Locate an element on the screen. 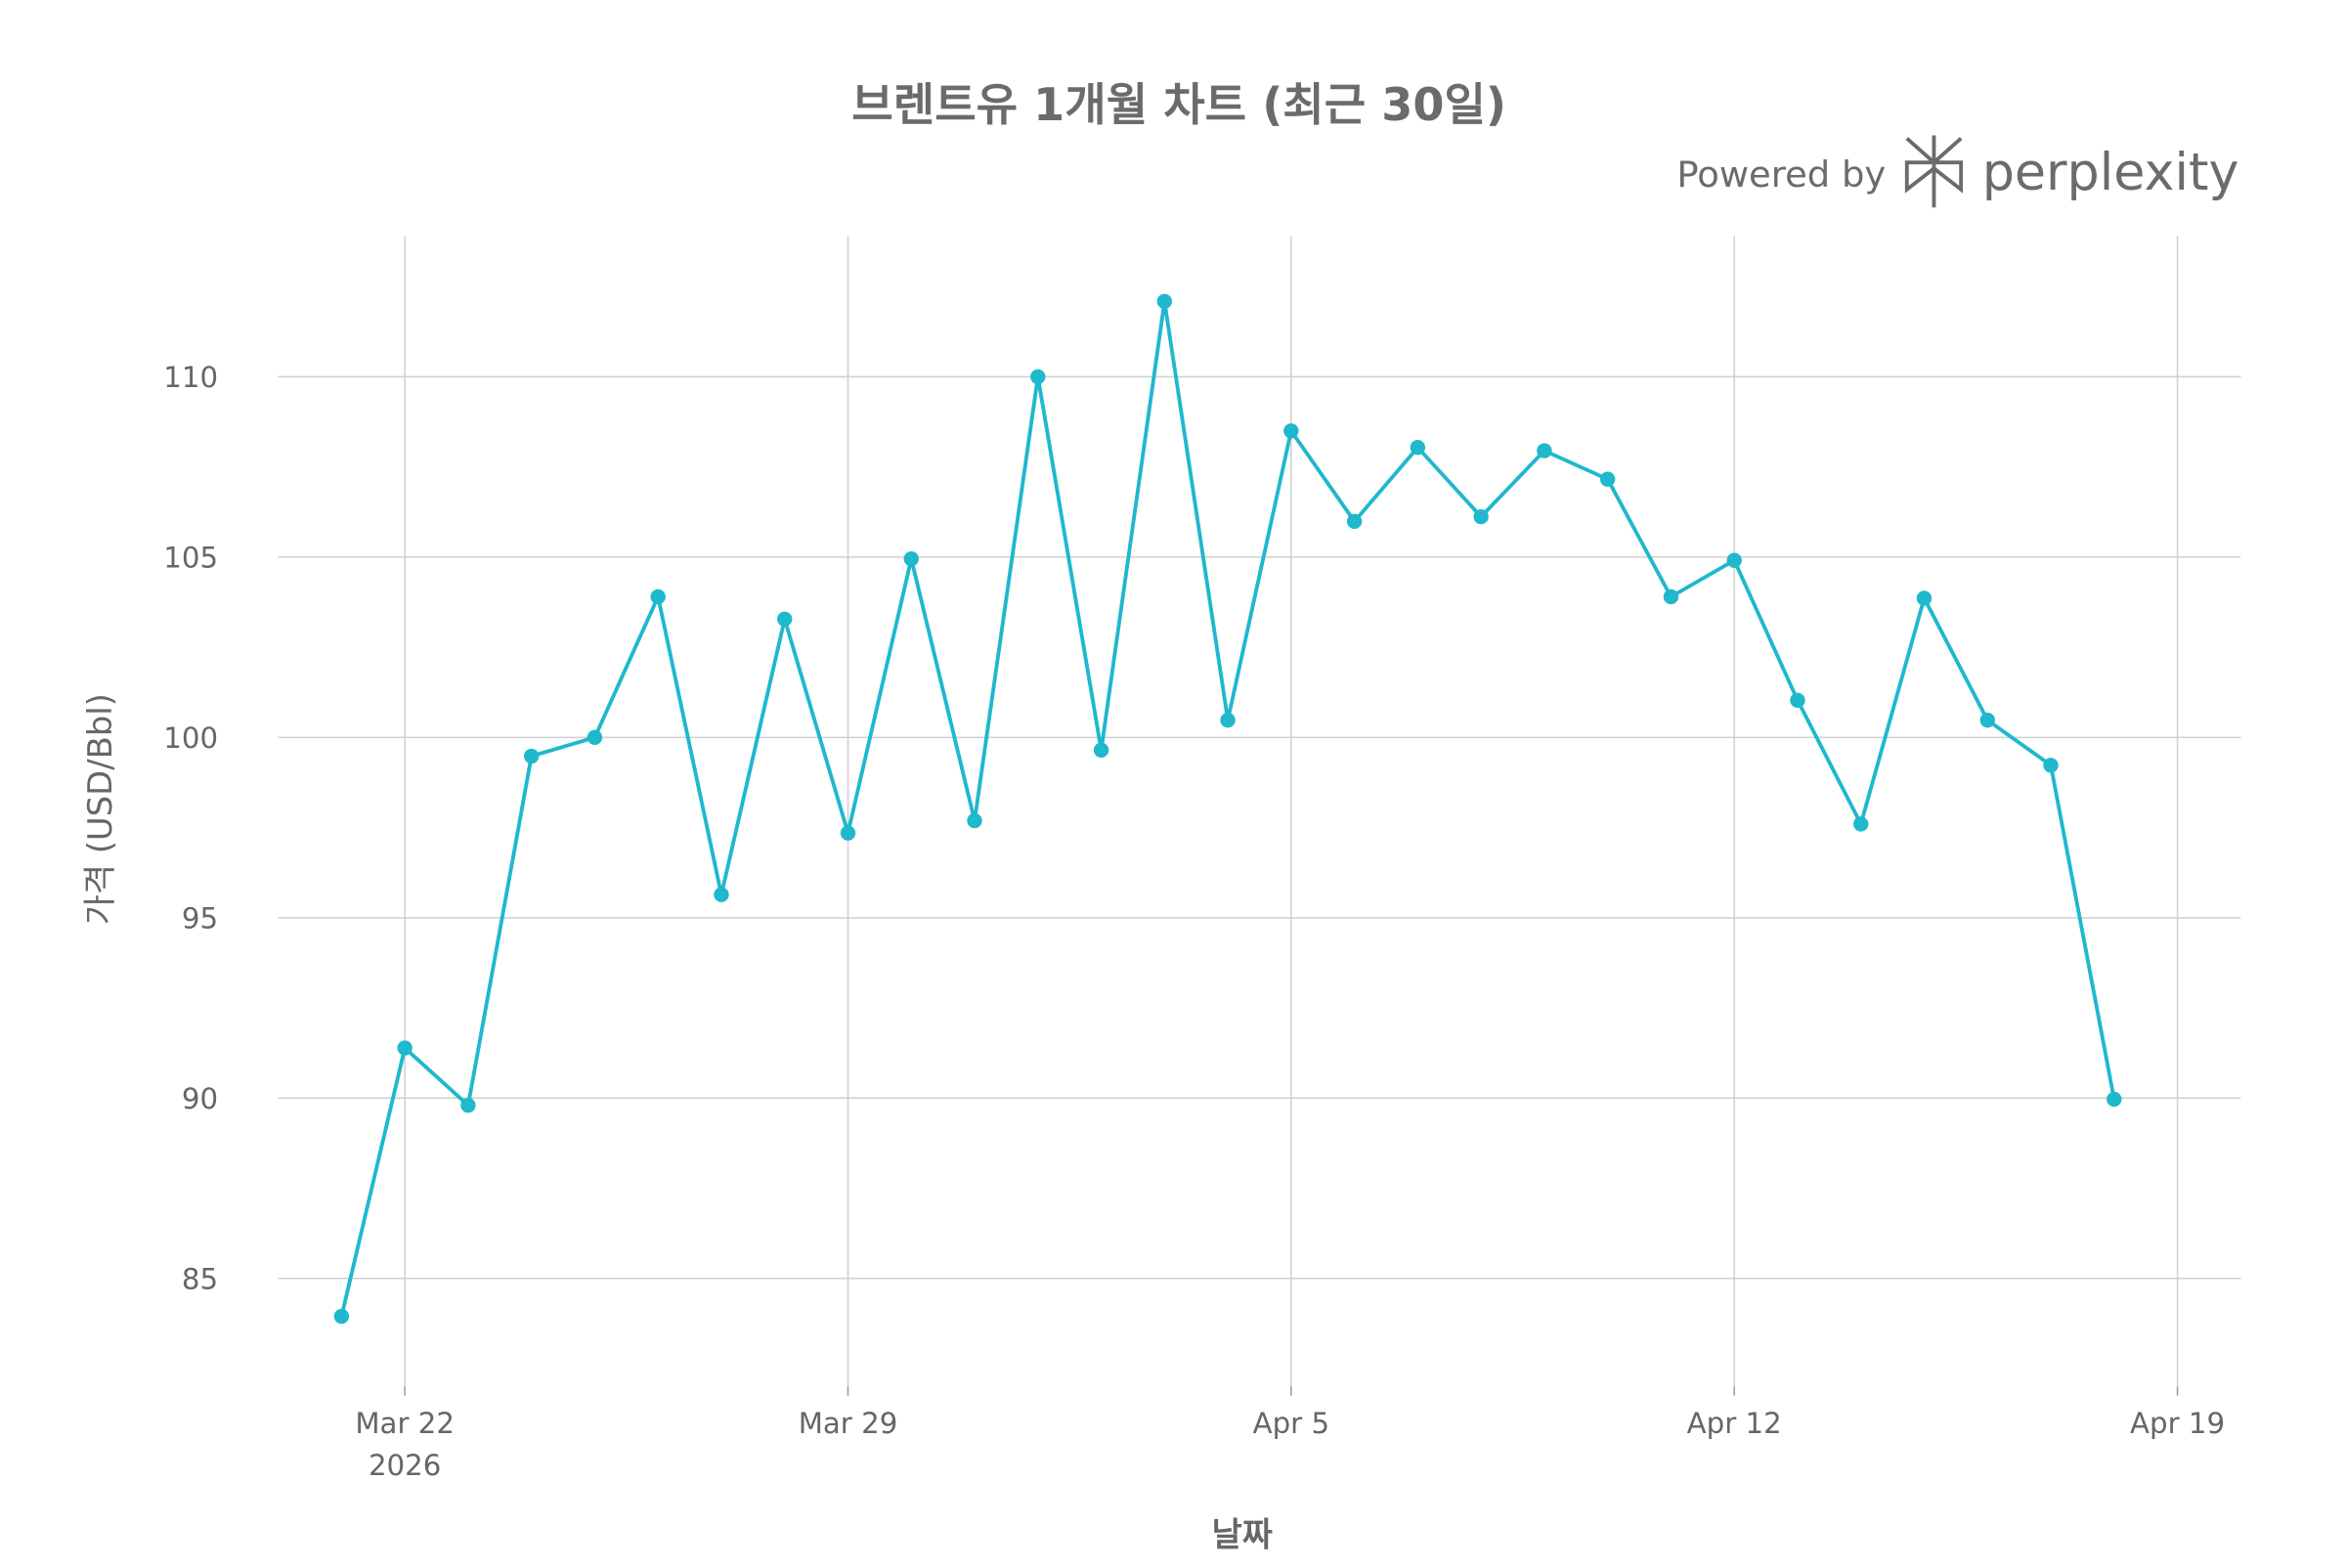 This screenshot has width=2346, height=1568. chart-title: 브렌트유 1개월 차트 (최근 30일) is located at coordinates (1179, 104).